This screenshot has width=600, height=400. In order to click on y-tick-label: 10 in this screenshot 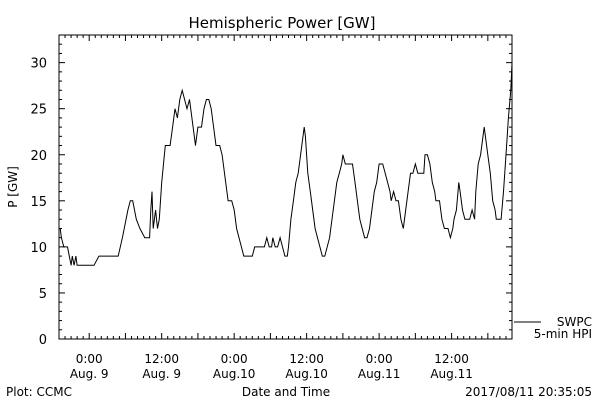, I will do `click(38, 248)`.